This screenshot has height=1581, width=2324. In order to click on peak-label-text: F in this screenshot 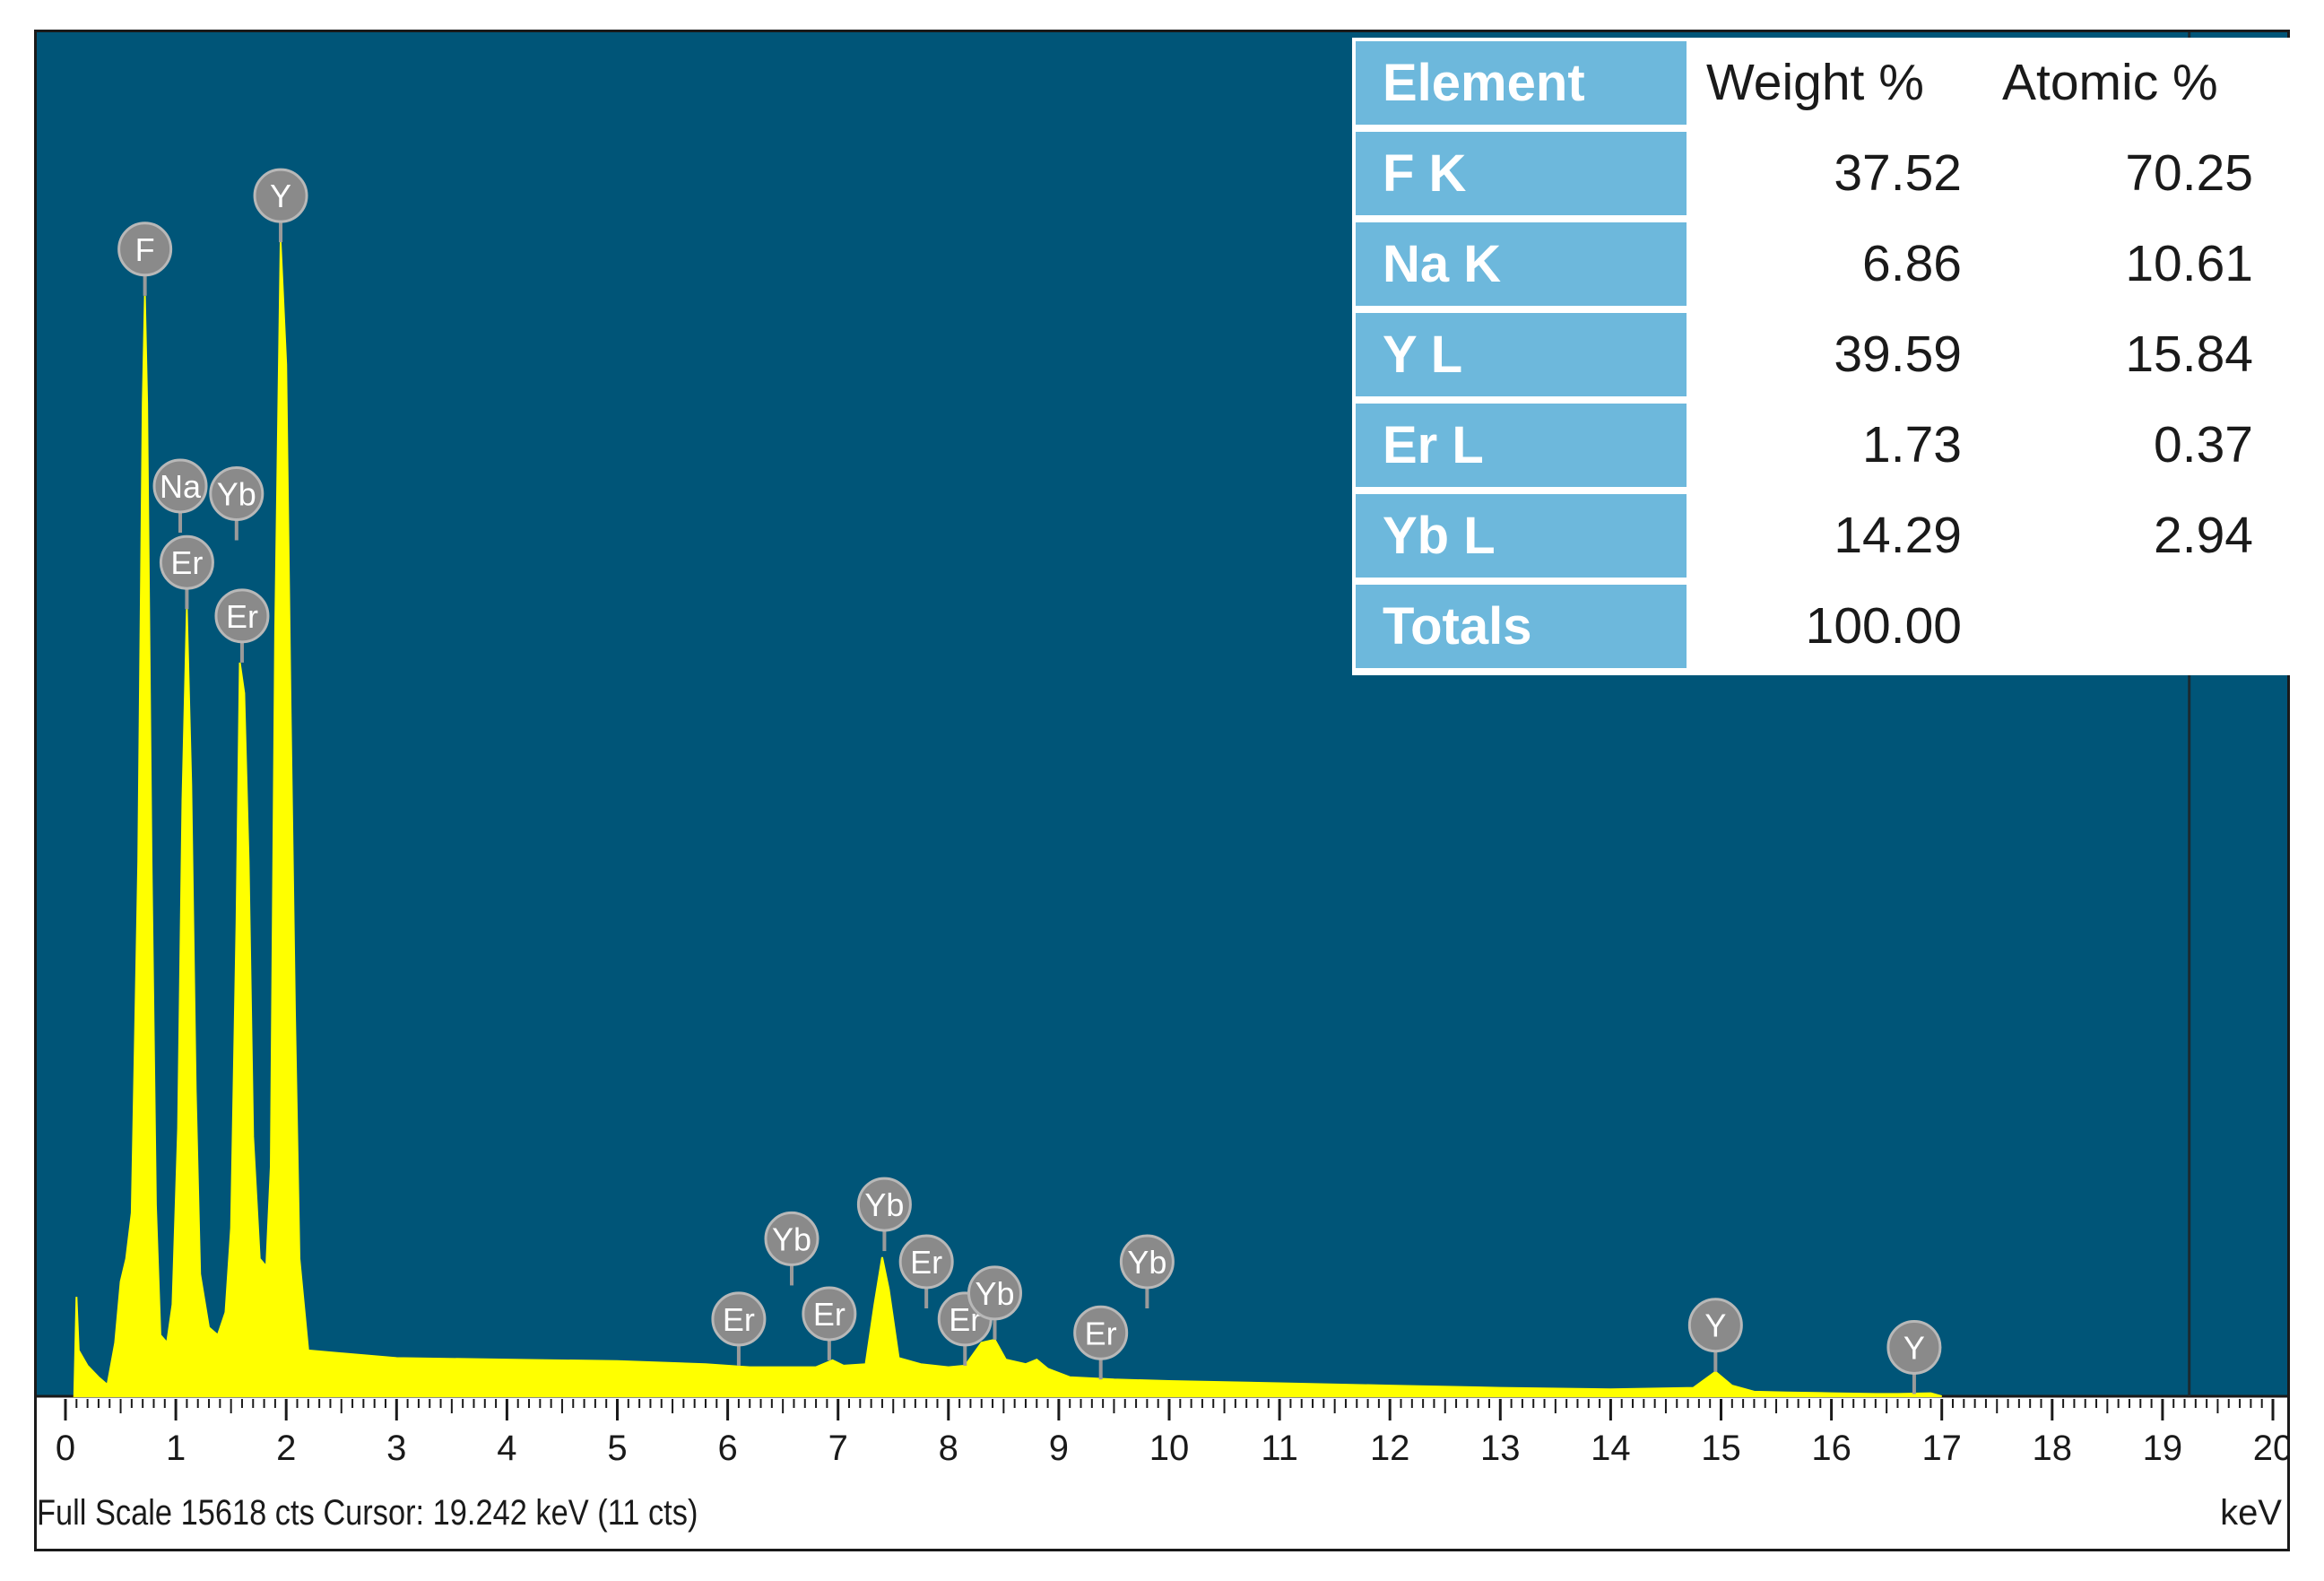, I will do `click(145, 250)`.